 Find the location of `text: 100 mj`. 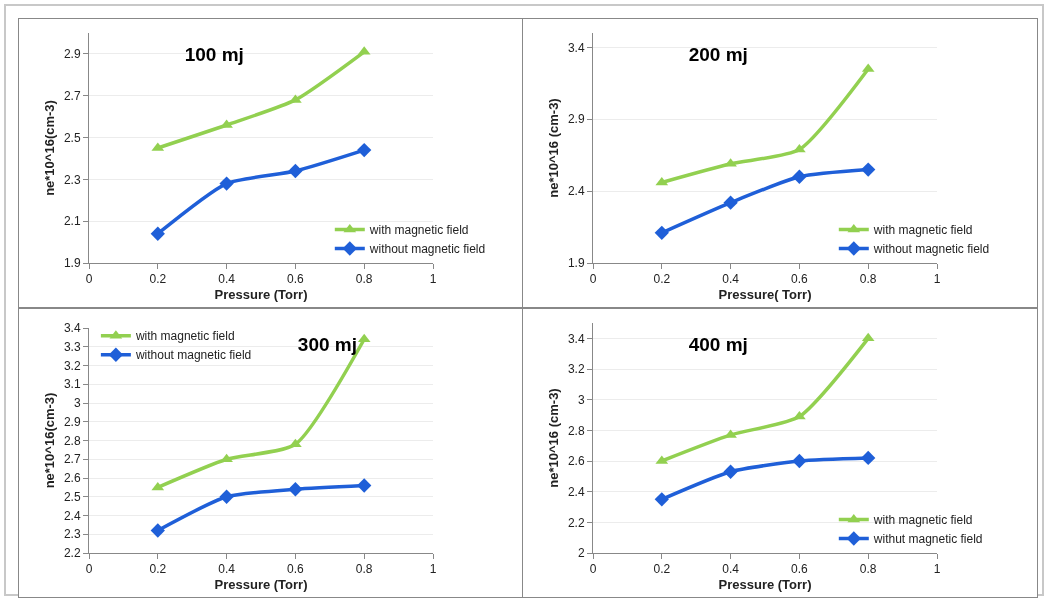

text: 100 mj is located at coordinates (214, 55).